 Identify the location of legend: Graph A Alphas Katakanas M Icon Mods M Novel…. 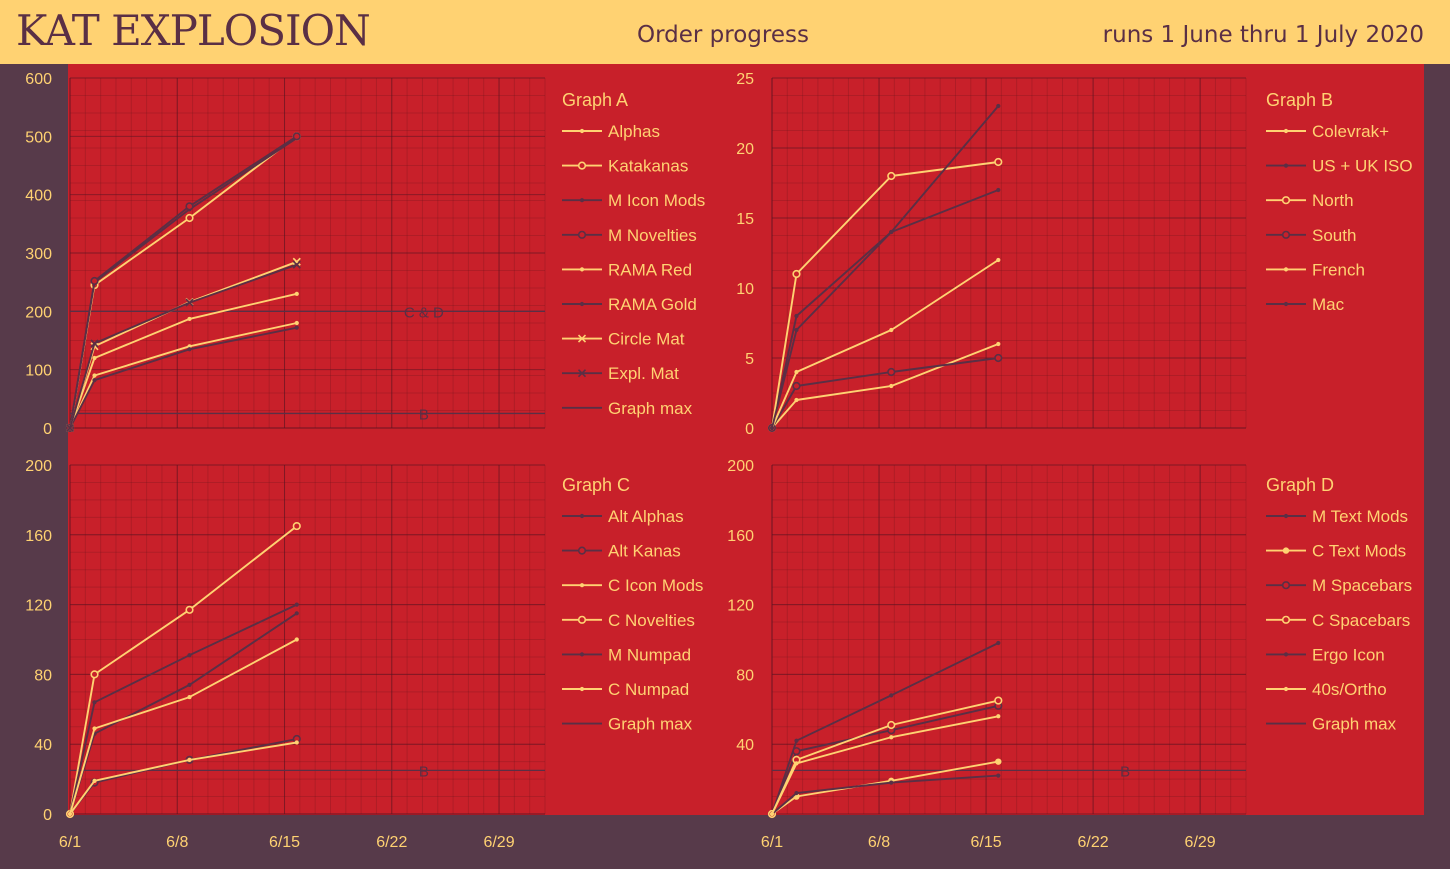
(633, 254).